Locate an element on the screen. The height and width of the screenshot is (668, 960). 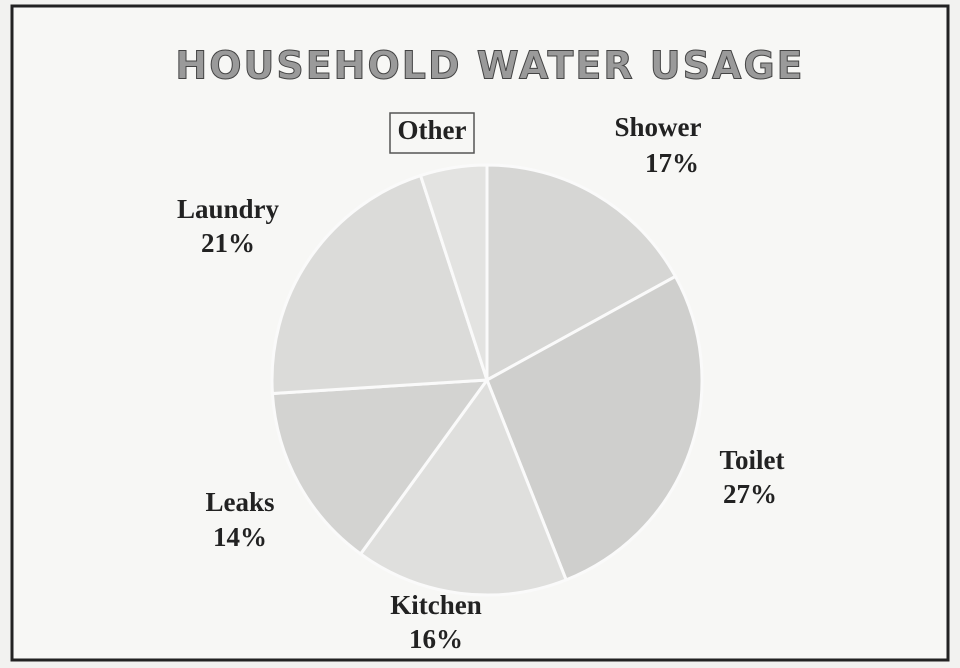
category-label: Leaks is located at coordinates (239, 502).